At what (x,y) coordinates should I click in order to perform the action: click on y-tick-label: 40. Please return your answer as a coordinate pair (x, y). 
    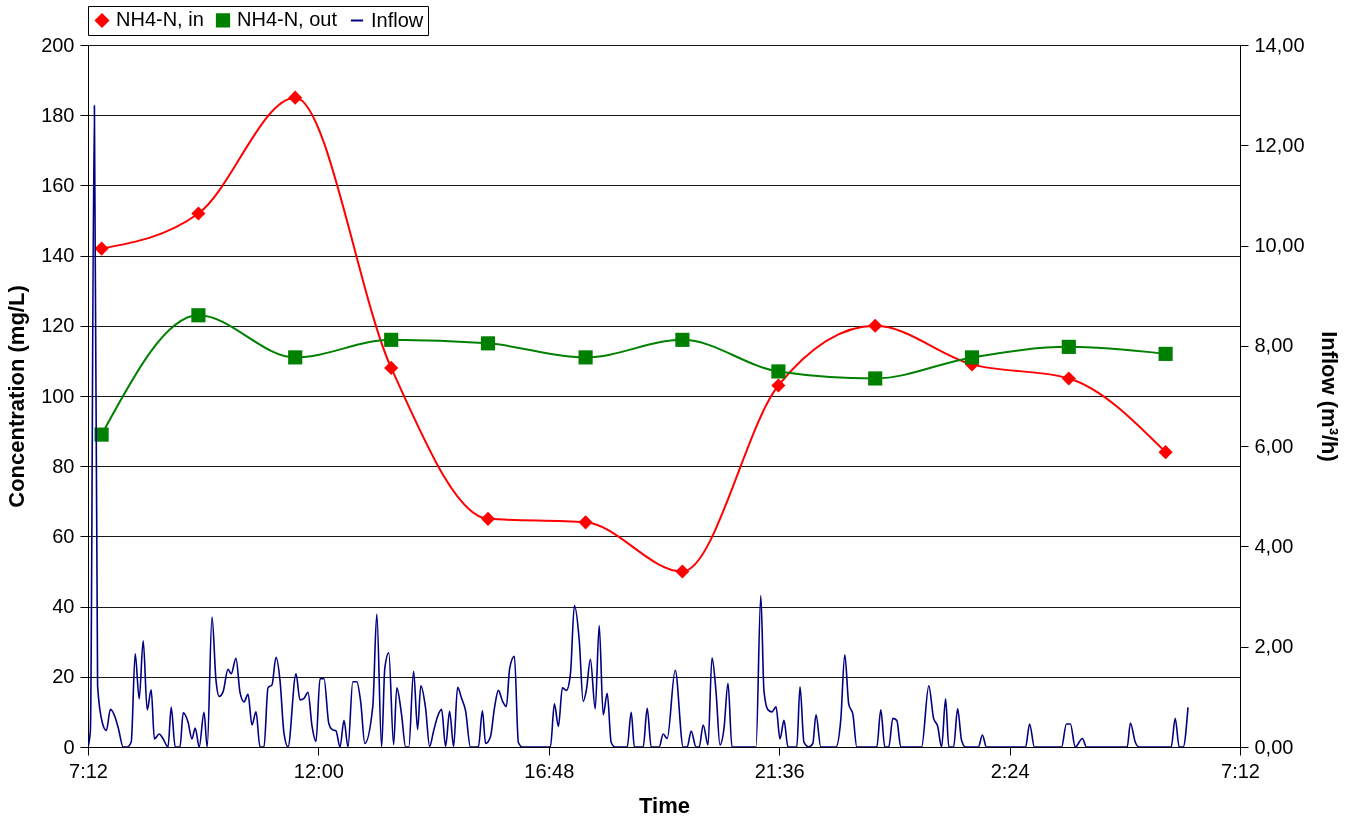
    Looking at the image, I should click on (63, 606).